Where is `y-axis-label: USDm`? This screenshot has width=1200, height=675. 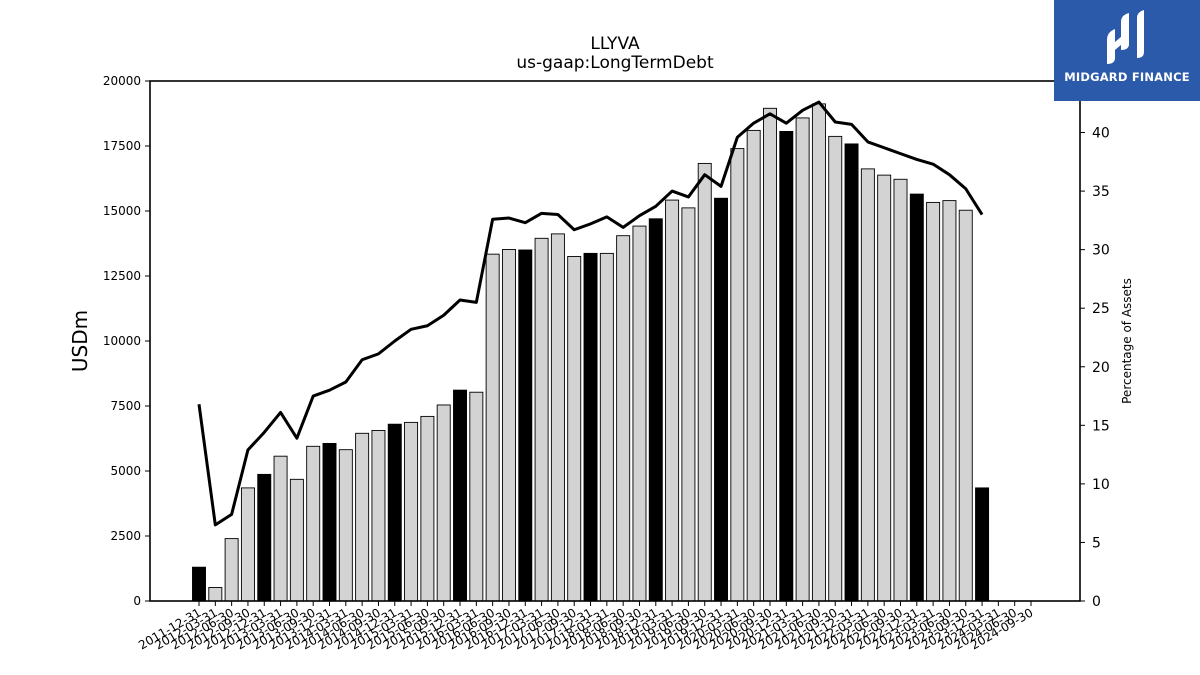
y-axis-label: USDm is located at coordinates (80, 341).